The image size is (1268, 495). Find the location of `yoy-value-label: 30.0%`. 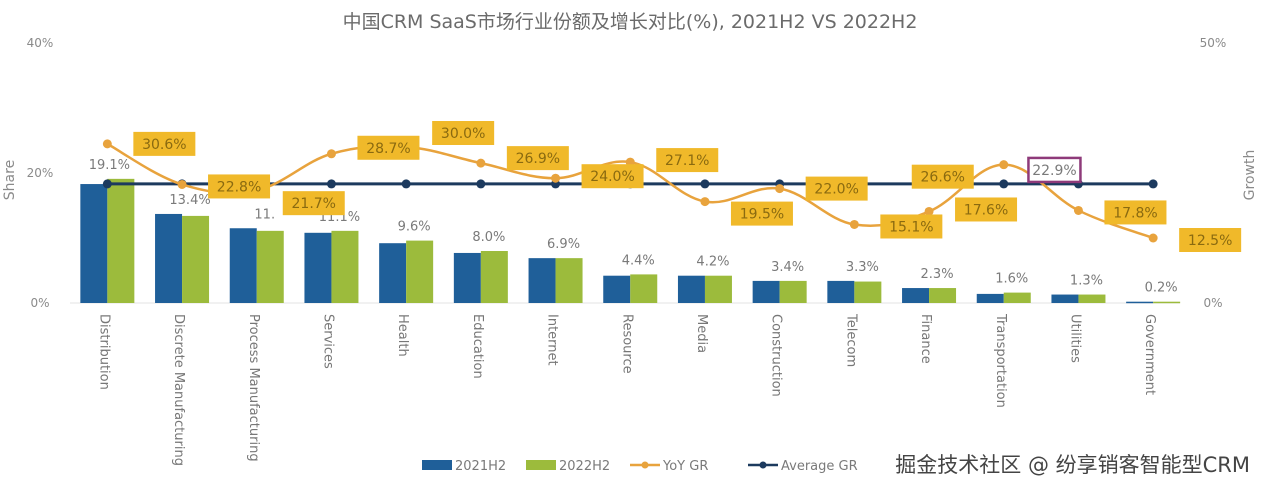

yoy-value-label: 30.0% is located at coordinates (463, 134).